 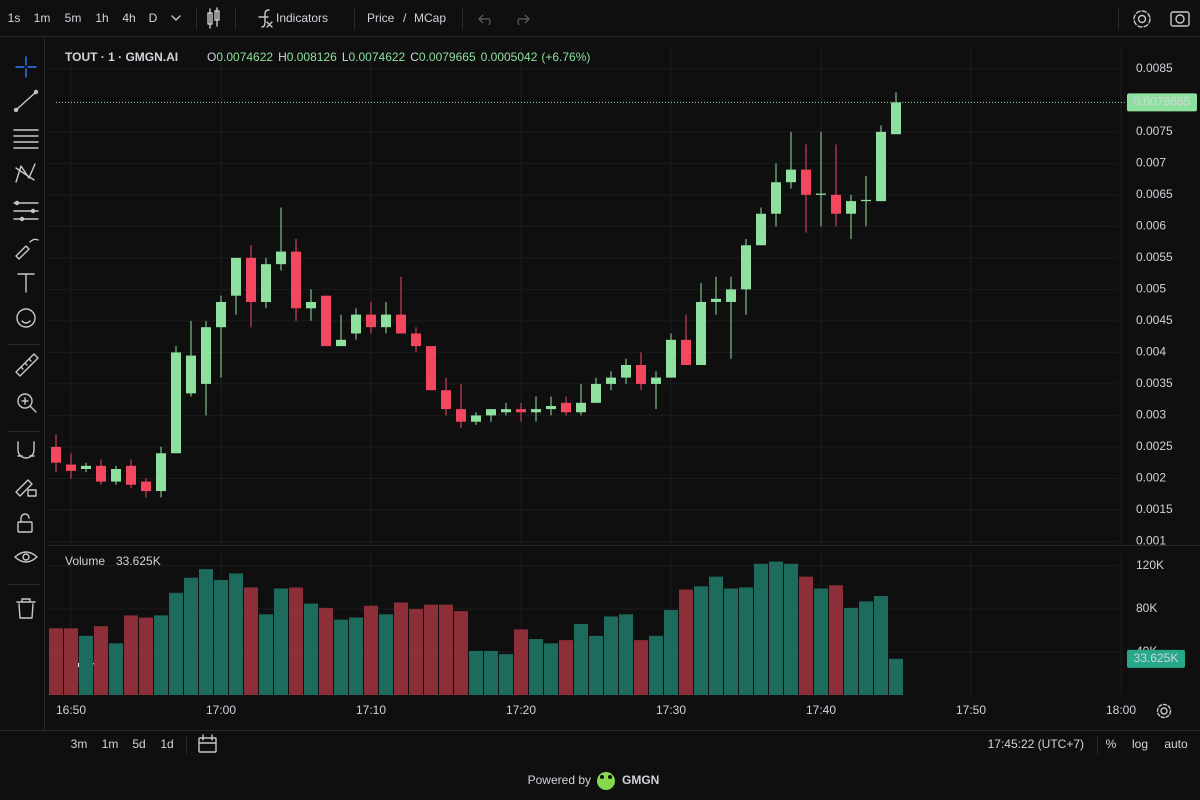 I want to click on x-tick-label: 17:40, so click(x=821, y=710).